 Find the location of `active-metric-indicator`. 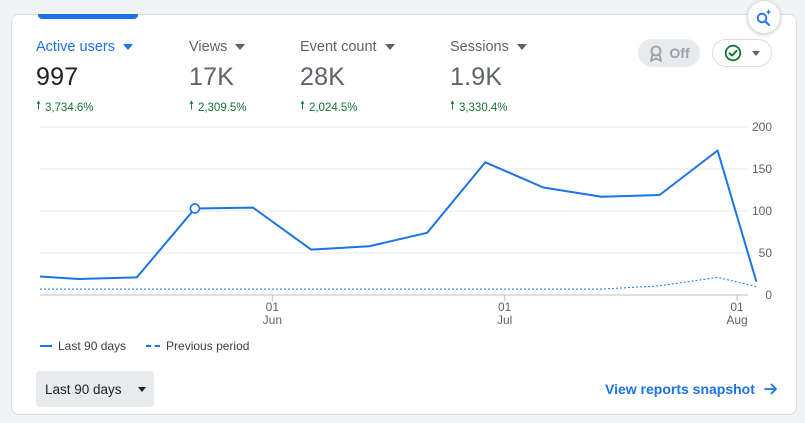

active-metric-indicator is located at coordinates (88, 16).